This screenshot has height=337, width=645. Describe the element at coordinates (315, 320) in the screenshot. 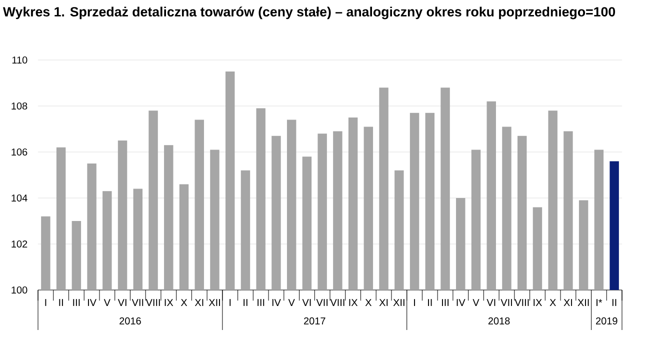

I see `text: 2017` at that location.